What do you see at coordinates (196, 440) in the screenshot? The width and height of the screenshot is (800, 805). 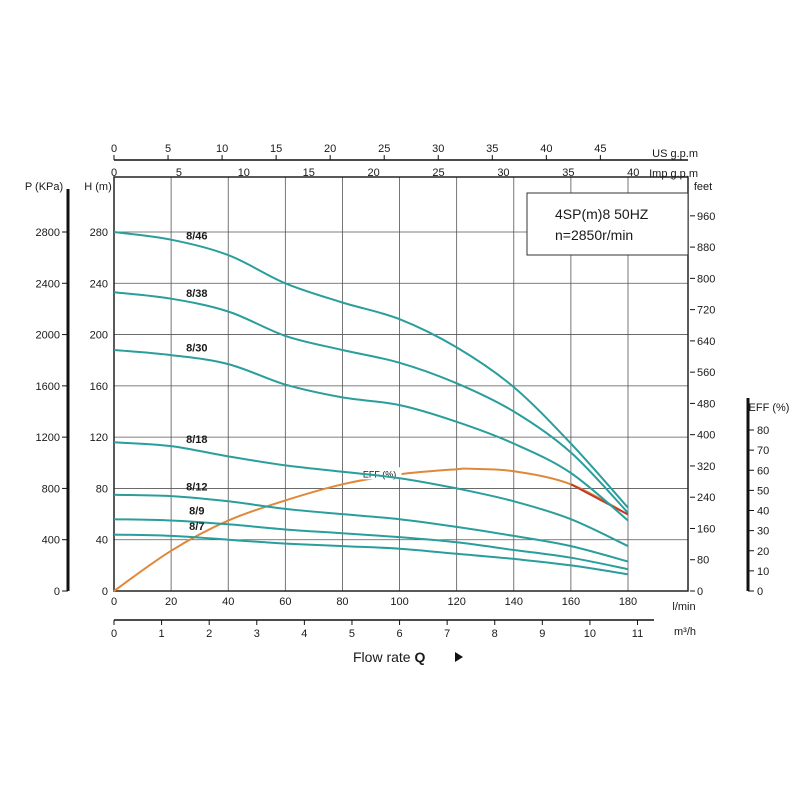 I see `series-label: 8/18` at bounding box center [196, 440].